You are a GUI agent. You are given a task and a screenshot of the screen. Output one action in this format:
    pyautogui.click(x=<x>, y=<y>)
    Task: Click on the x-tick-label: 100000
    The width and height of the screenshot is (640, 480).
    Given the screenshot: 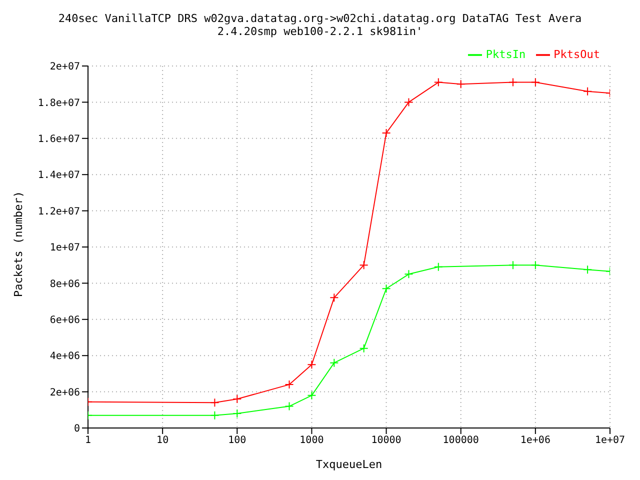 What is the action you would take?
    pyautogui.click(x=460, y=440)
    